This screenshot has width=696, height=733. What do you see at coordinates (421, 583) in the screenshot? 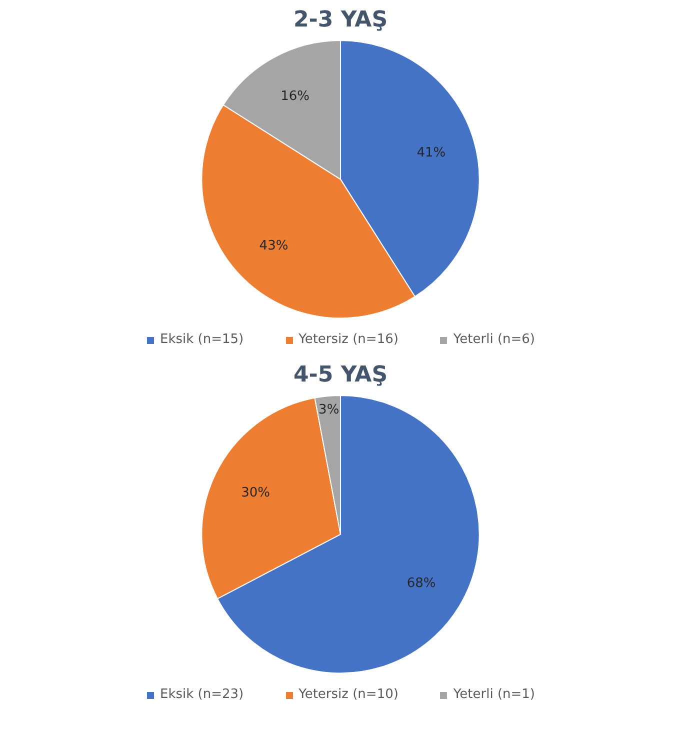
I see `data-label: 68%` at bounding box center [421, 583].